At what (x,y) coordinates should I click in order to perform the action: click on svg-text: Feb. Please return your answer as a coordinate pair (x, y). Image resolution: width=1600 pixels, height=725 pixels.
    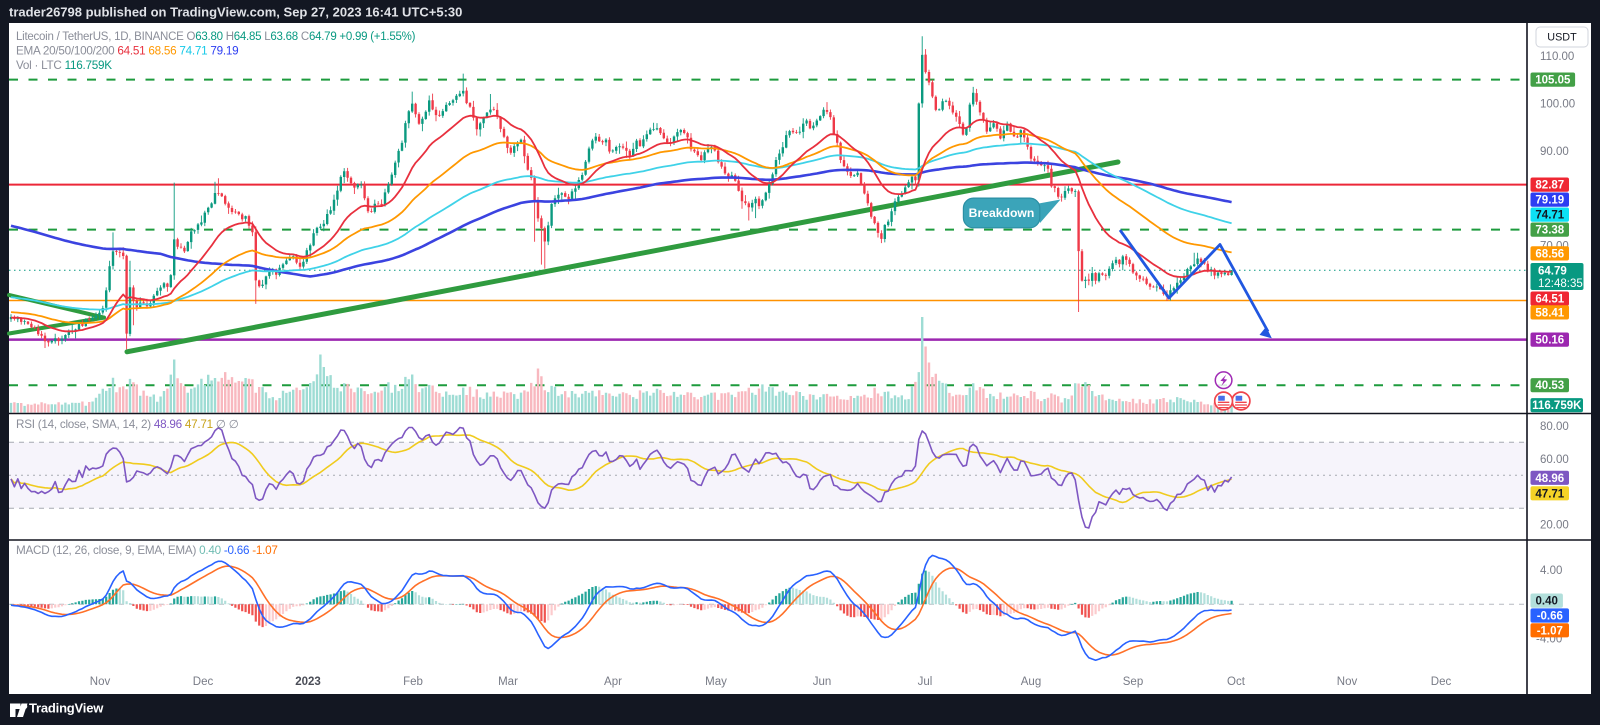
    Looking at the image, I should click on (413, 682).